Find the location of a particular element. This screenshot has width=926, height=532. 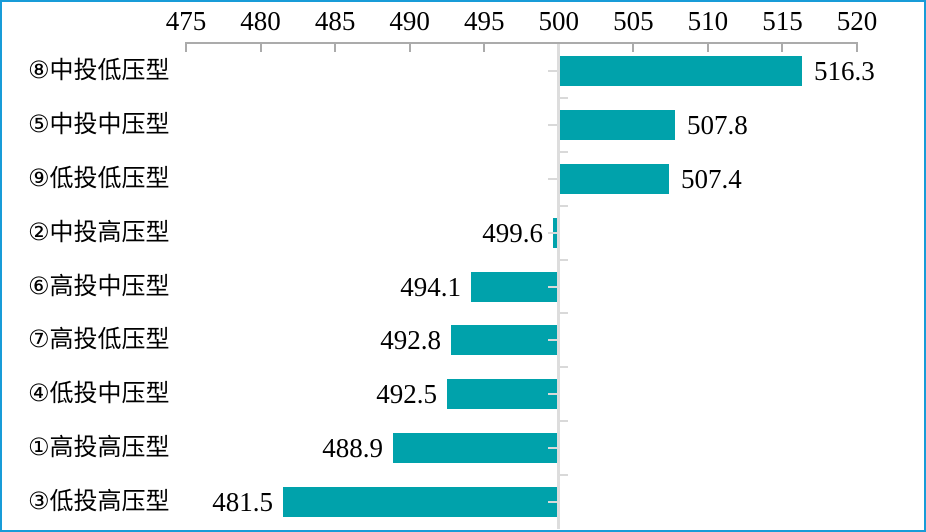

value-label: 507.8 is located at coordinates (717, 125).